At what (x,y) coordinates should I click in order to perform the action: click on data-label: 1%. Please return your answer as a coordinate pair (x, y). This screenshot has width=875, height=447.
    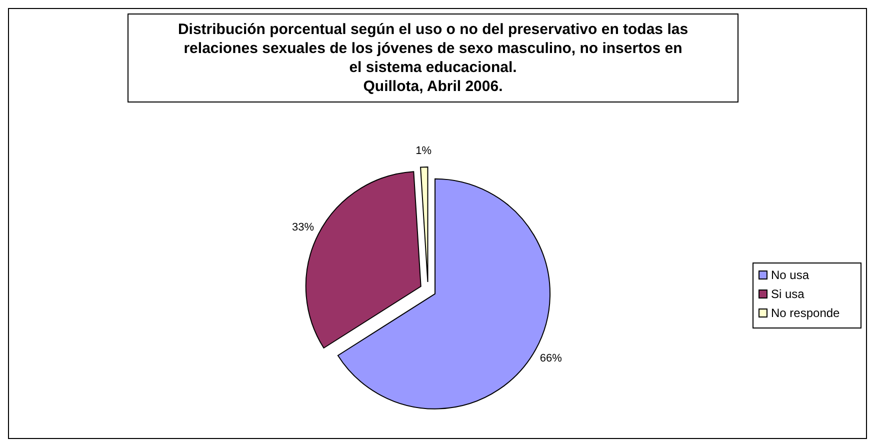
    Looking at the image, I should click on (424, 150).